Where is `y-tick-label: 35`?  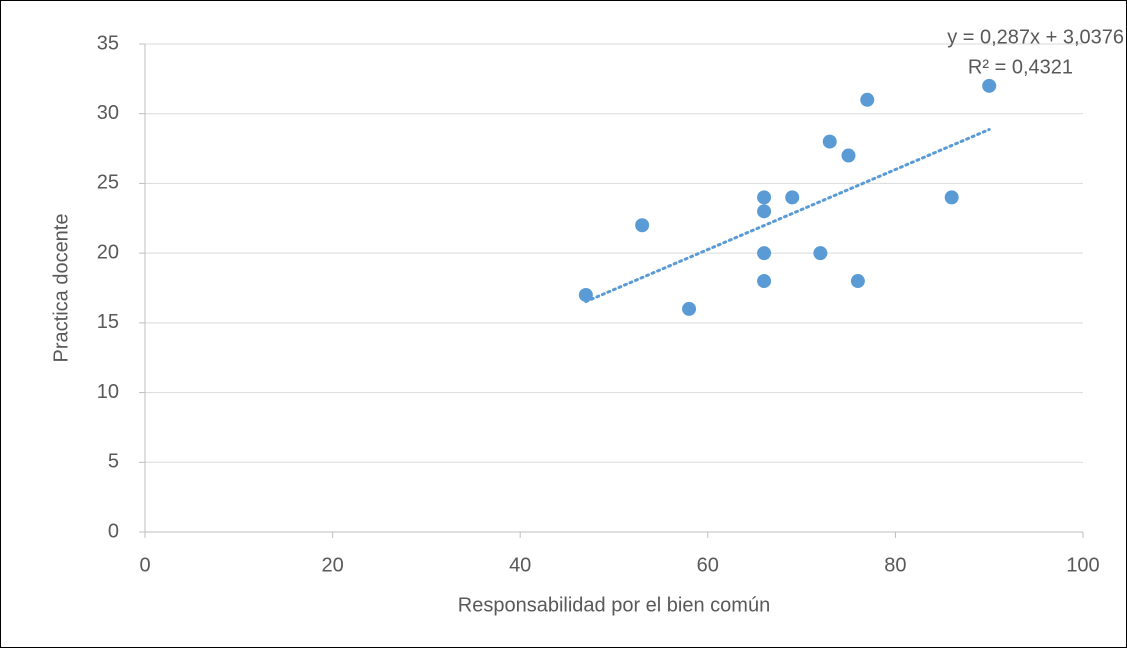
y-tick-label: 35 is located at coordinates (108, 43).